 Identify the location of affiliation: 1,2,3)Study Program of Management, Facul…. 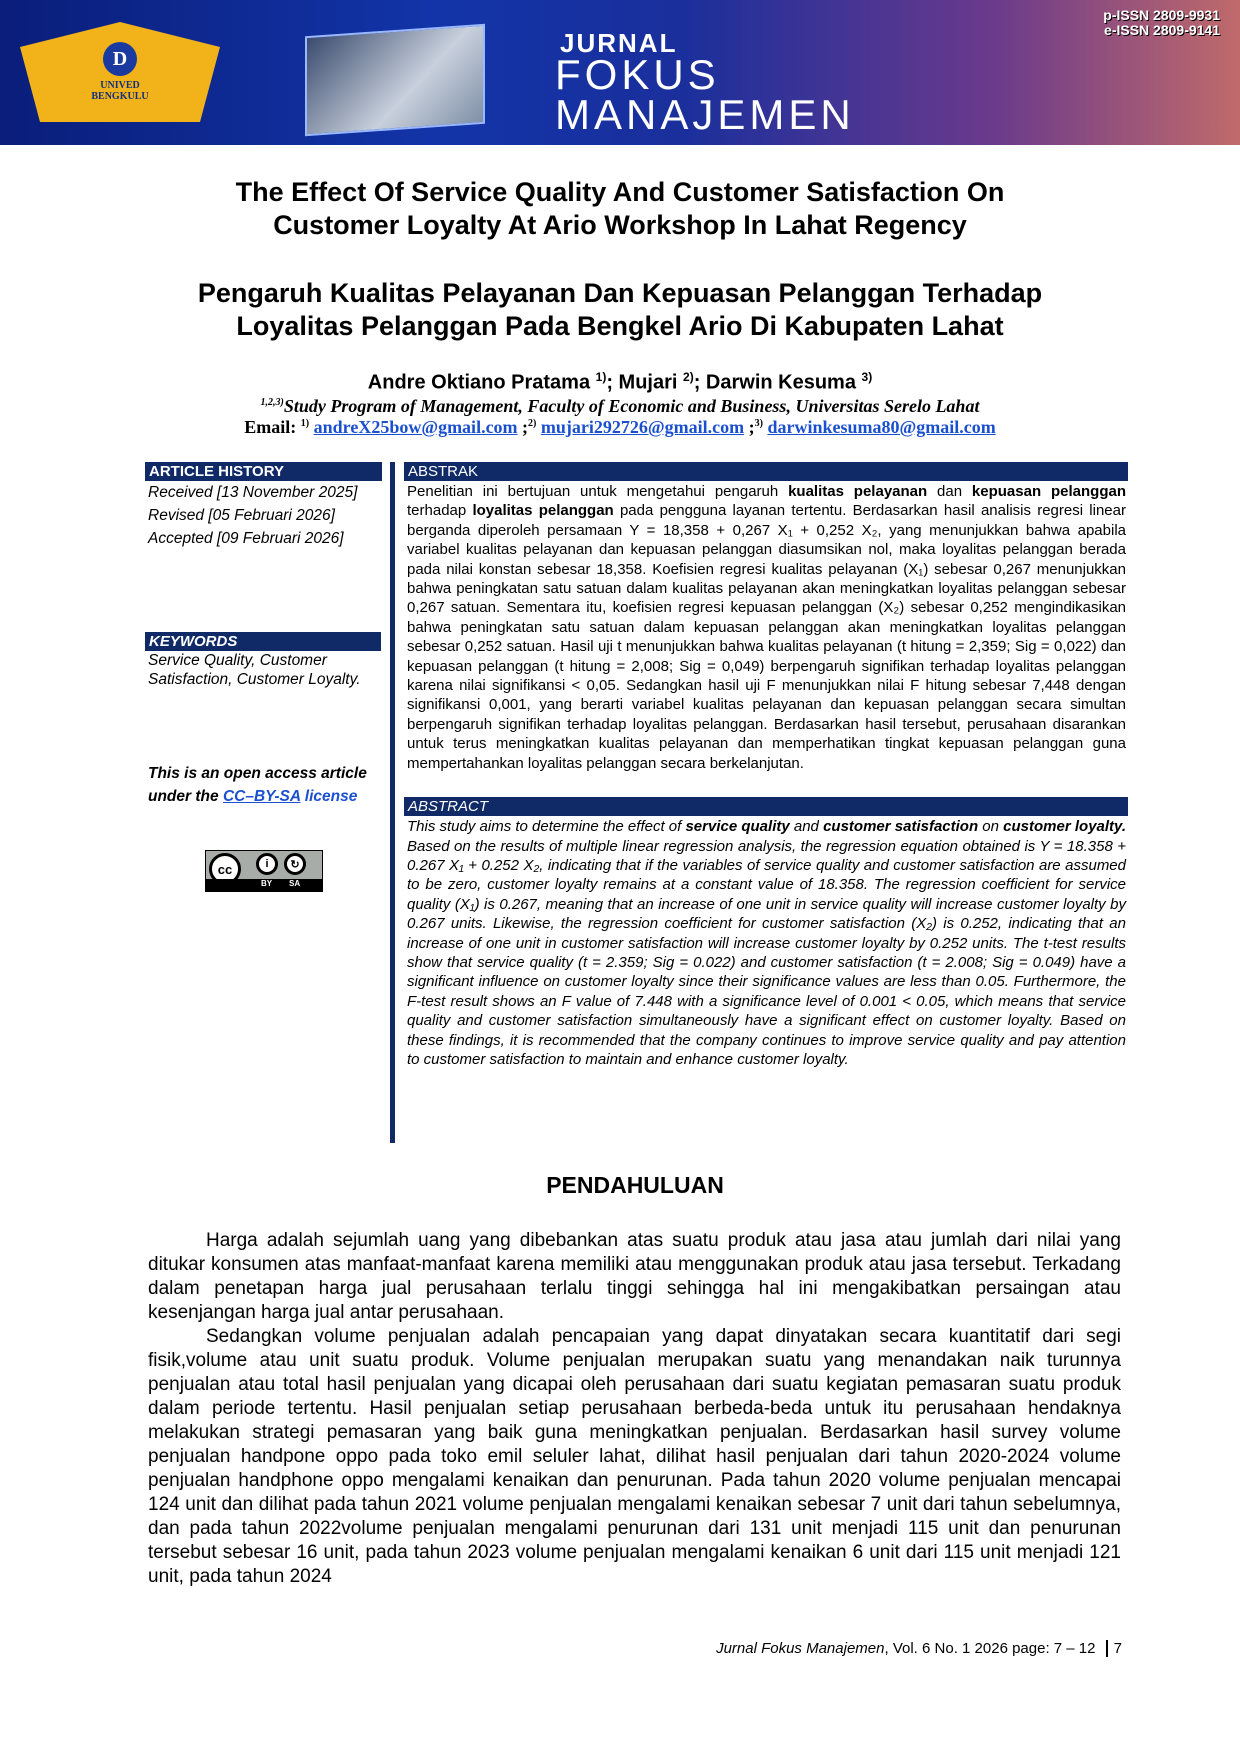
(620, 406).